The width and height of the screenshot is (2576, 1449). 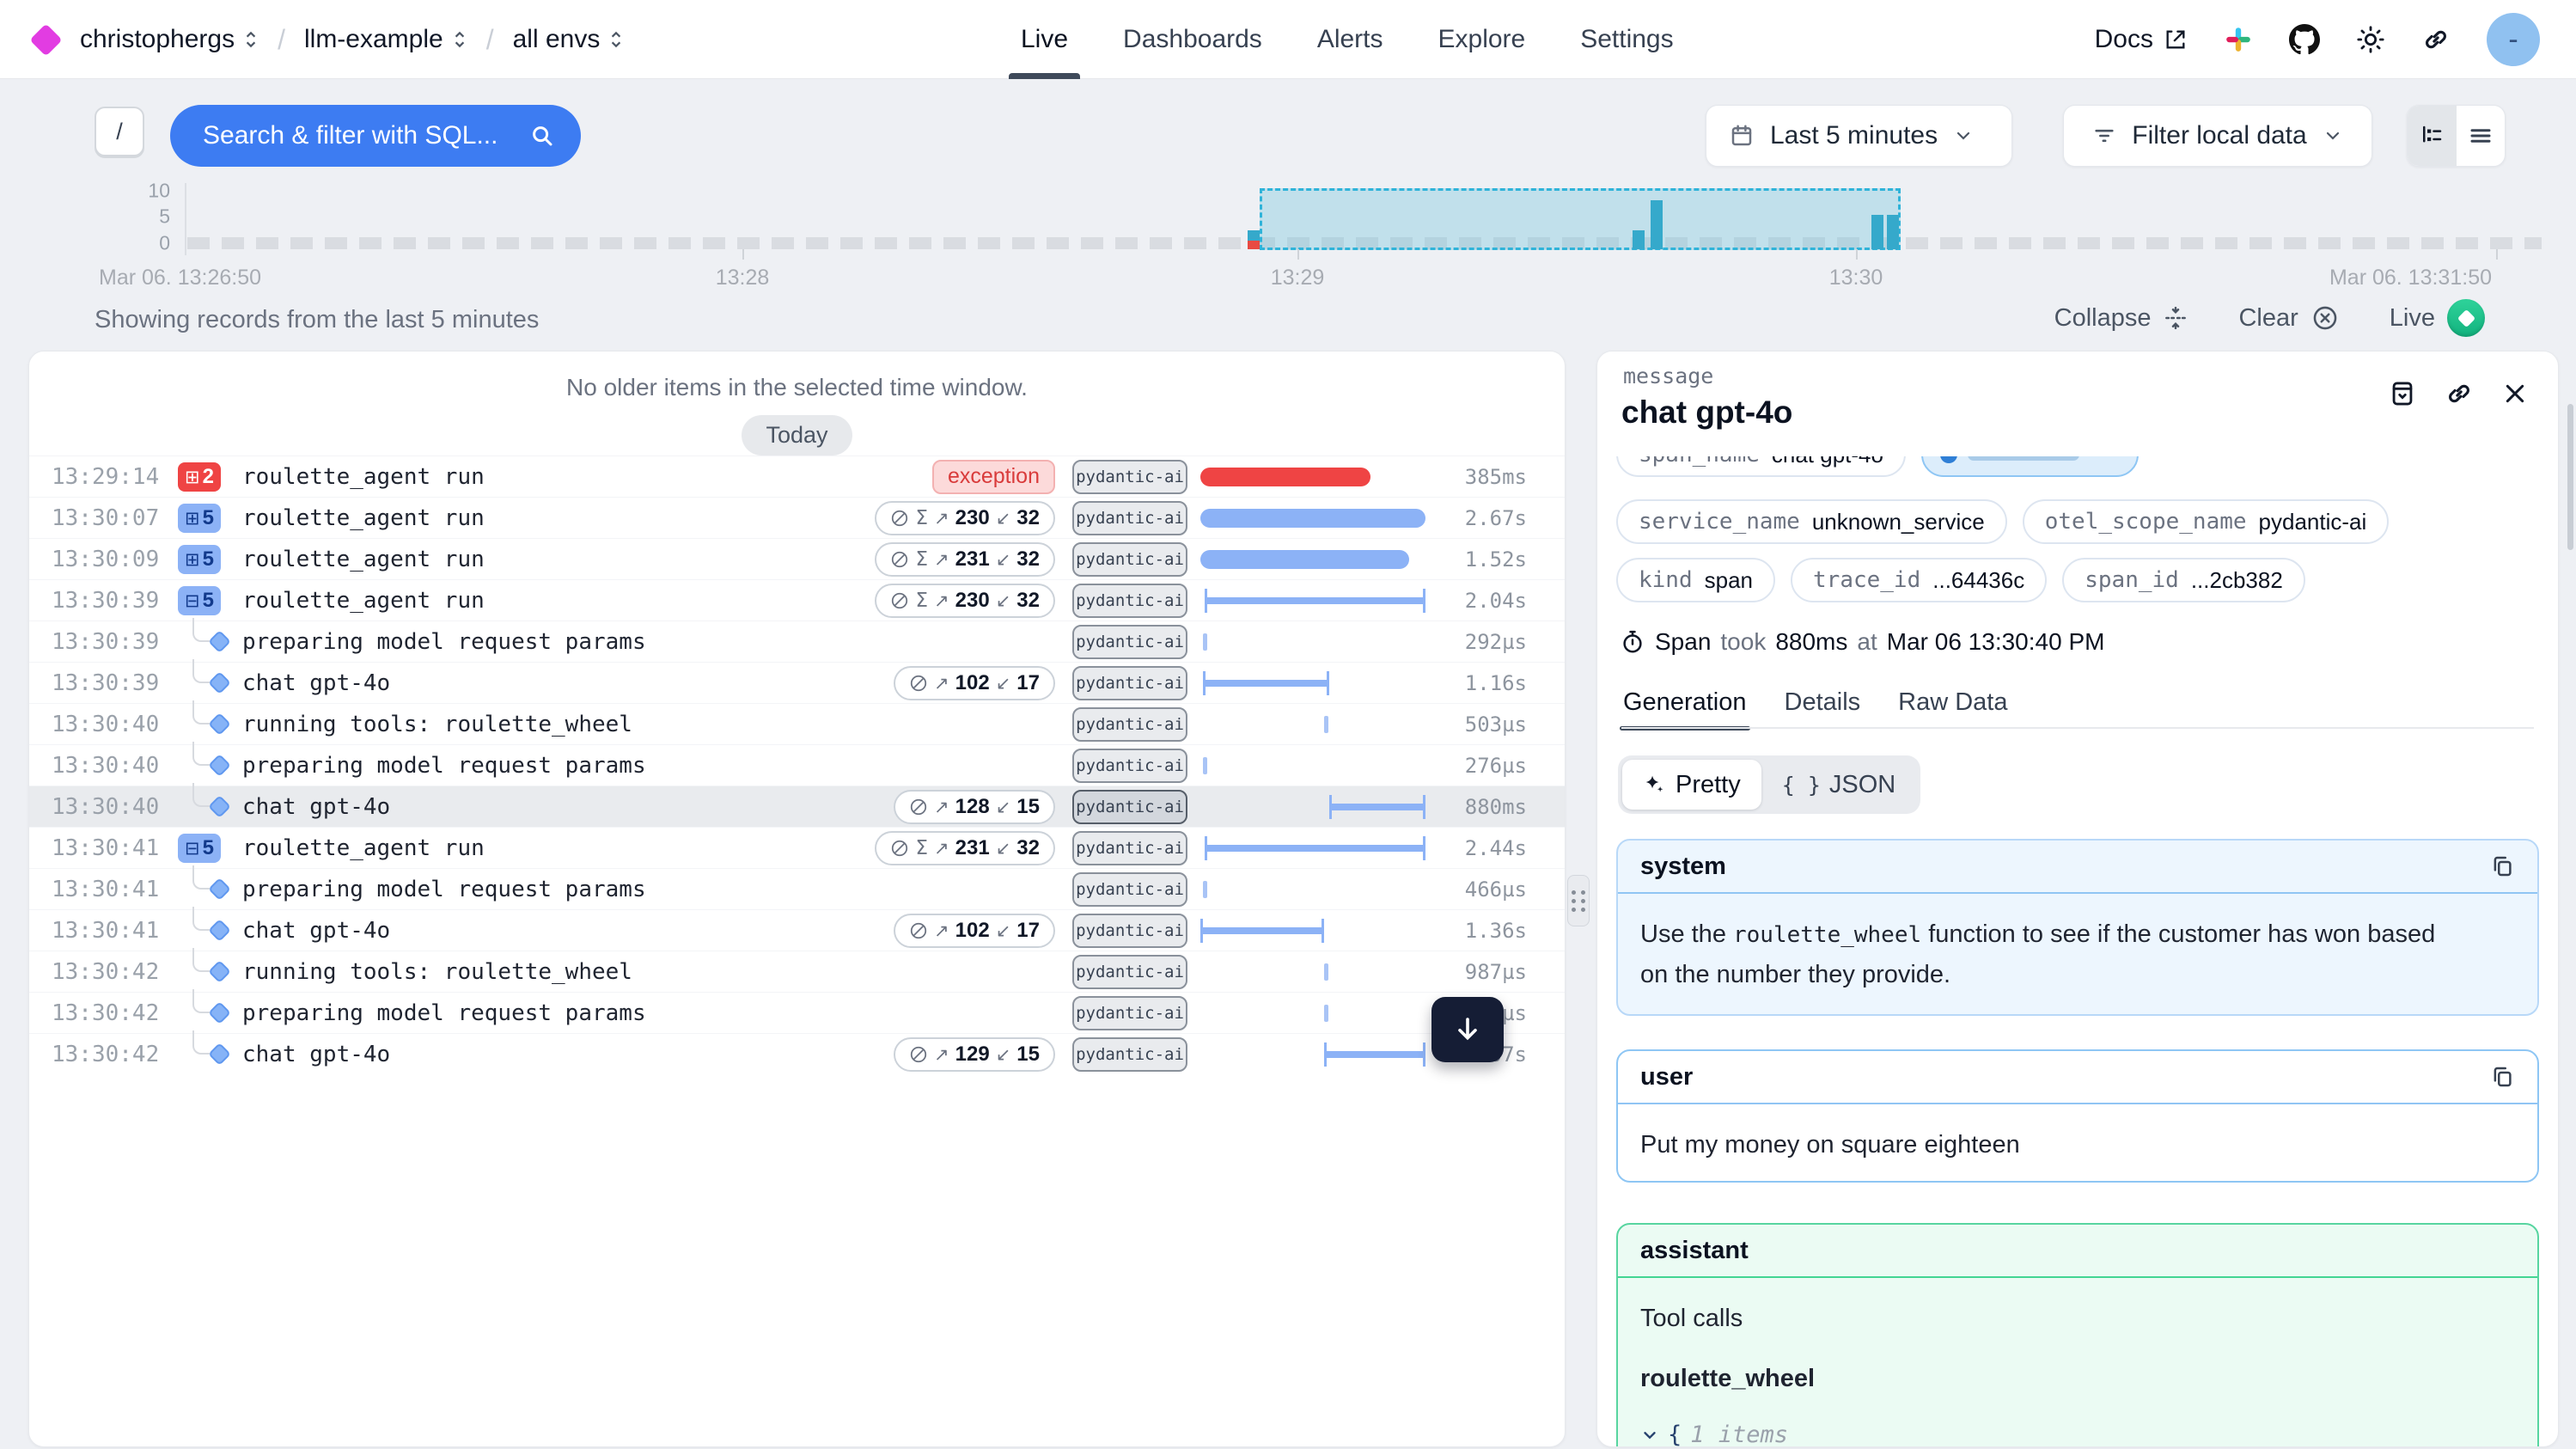 I want to click on close-icon, so click(x=2515, y=393).